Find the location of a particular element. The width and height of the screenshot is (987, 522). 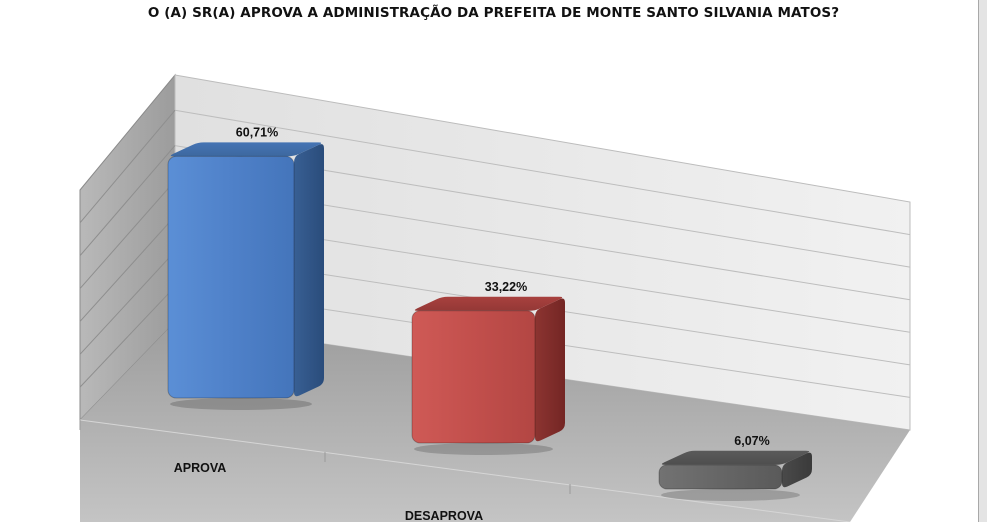

data-label: 33,22% is located at coordinates (506, 287).